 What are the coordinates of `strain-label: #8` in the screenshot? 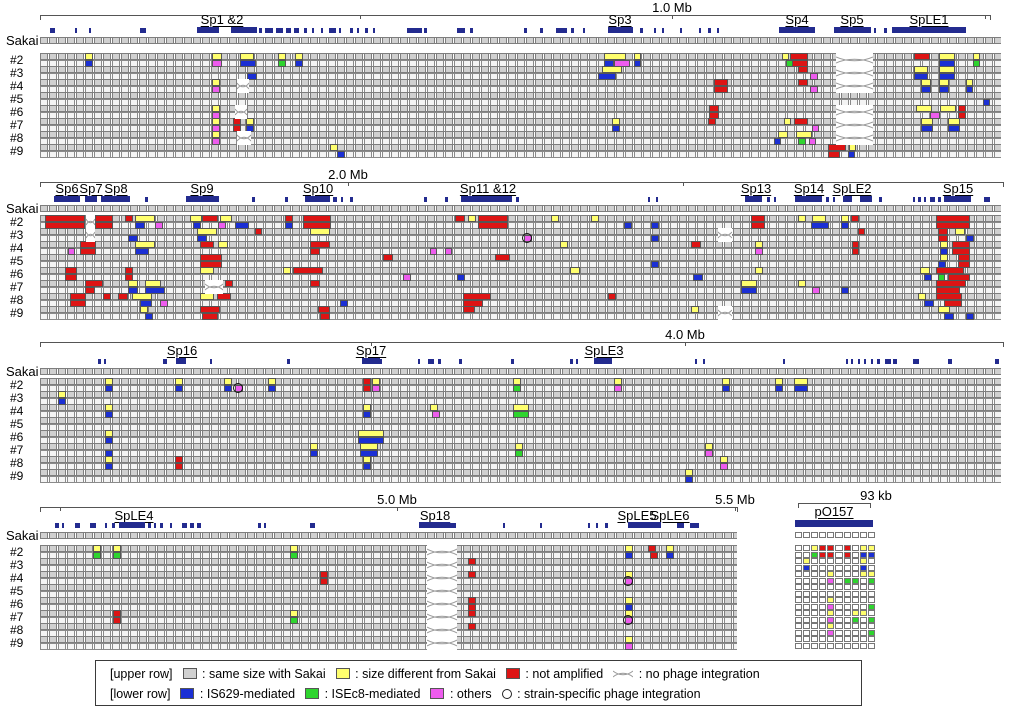 It's located at (17, 300).